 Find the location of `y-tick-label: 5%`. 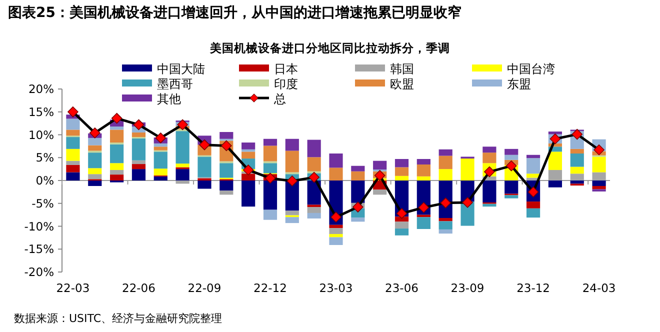

y-tick-label: 5% is located at coordinates (45, 157).